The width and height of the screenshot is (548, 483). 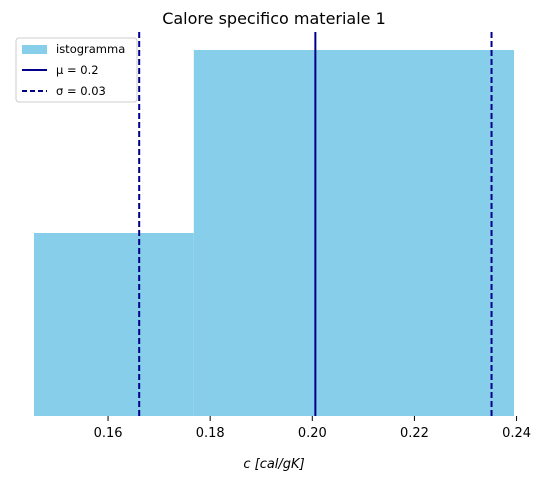 I want to click on legend-label-2: μ = 0.2, so click(x=77, y=70).